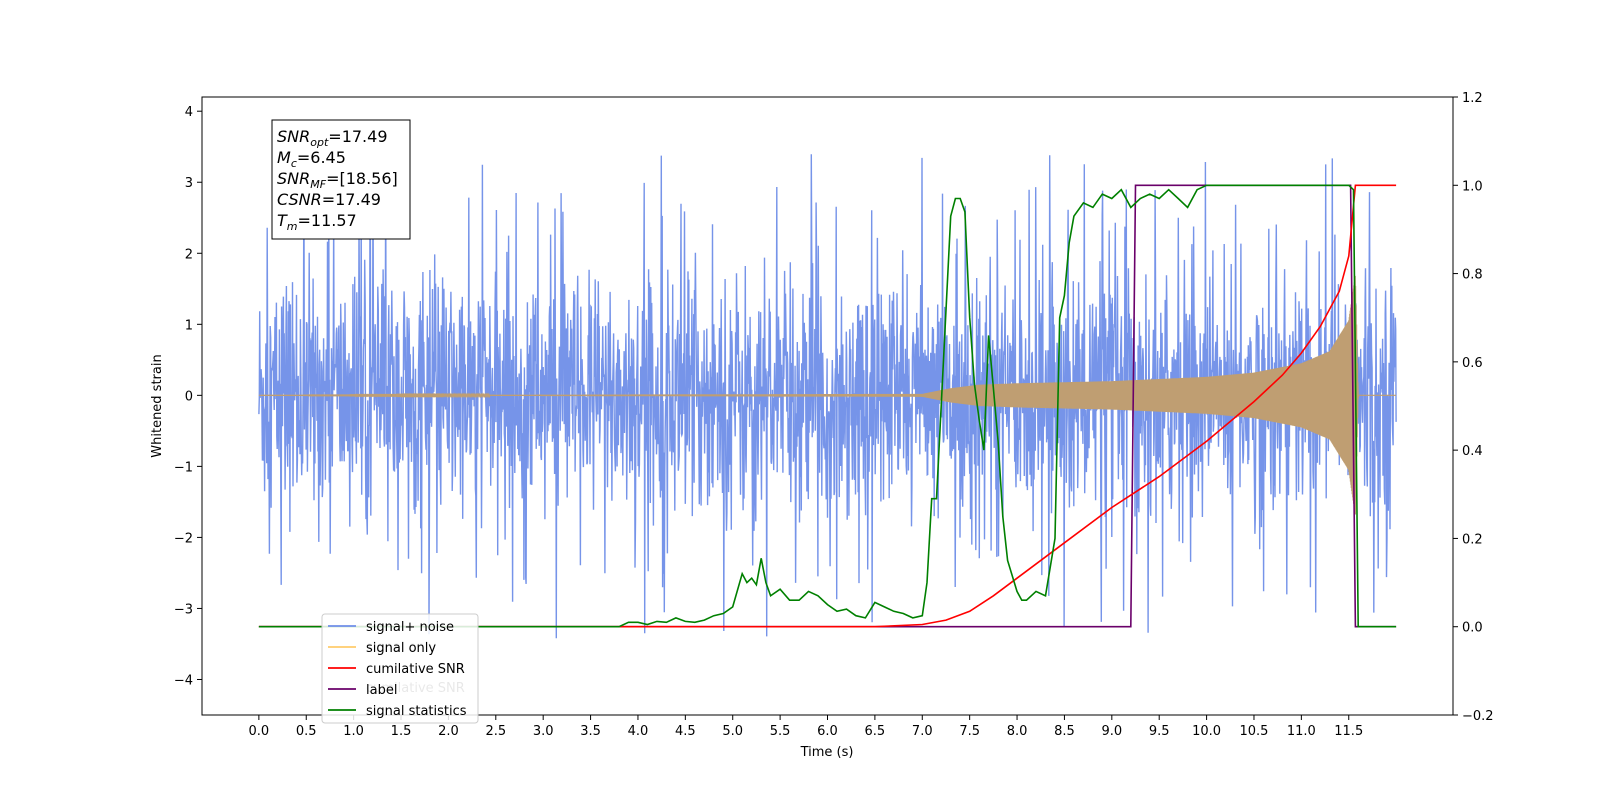 The height and width of the screenshot is (800, 1600). Describe the element at coordinates (1472, 363) in the screenshot. I see `y-right-tick-label: 0.6` at that location.